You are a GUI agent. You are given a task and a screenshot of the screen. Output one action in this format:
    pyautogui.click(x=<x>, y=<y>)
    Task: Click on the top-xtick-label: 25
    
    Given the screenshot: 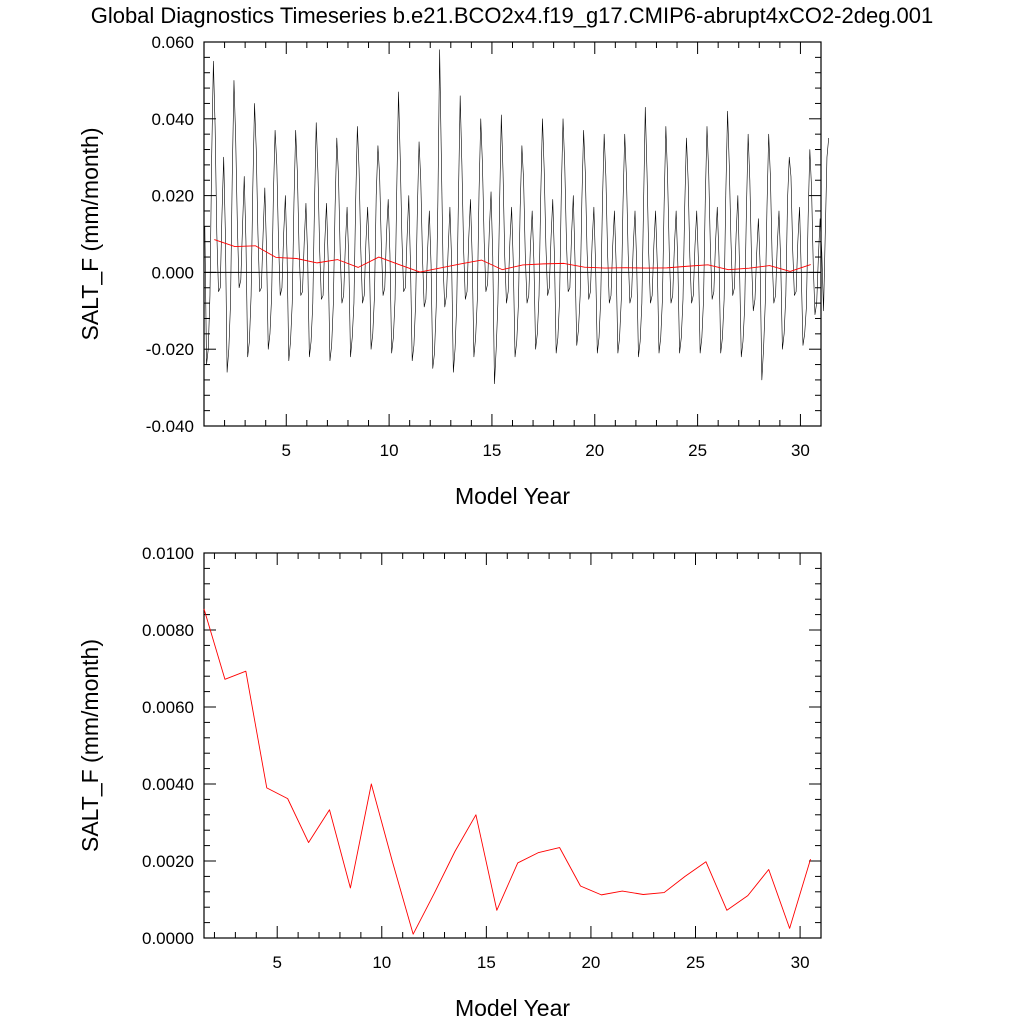 What is the action you would take?
    pyautogui.click(x=697, y=450)
    